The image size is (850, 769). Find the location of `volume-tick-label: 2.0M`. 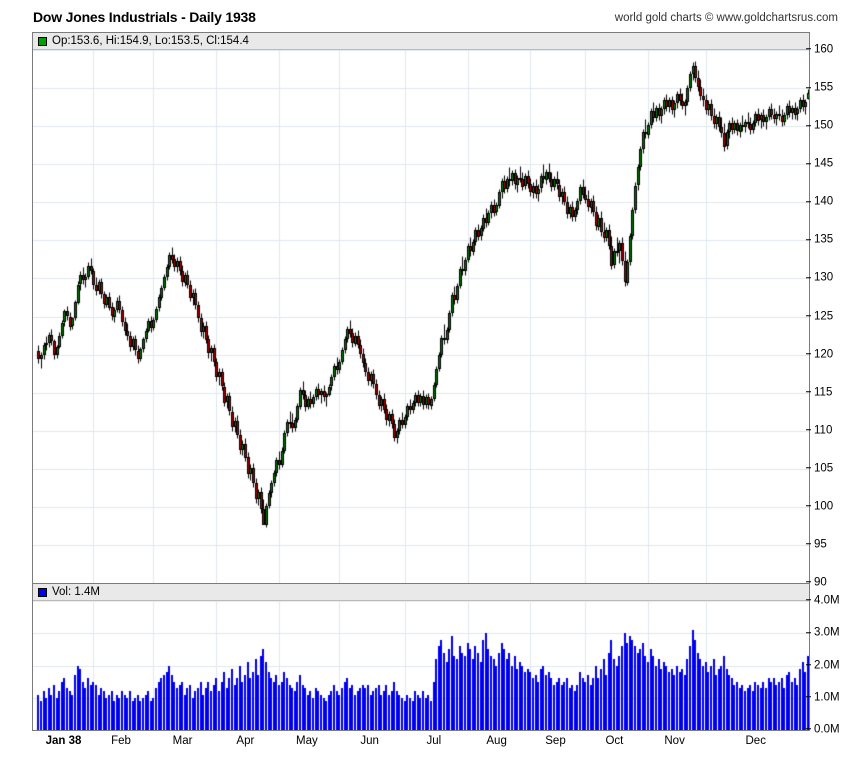

volume-tick-label: 2.0M is located at coordinates (823, 665).